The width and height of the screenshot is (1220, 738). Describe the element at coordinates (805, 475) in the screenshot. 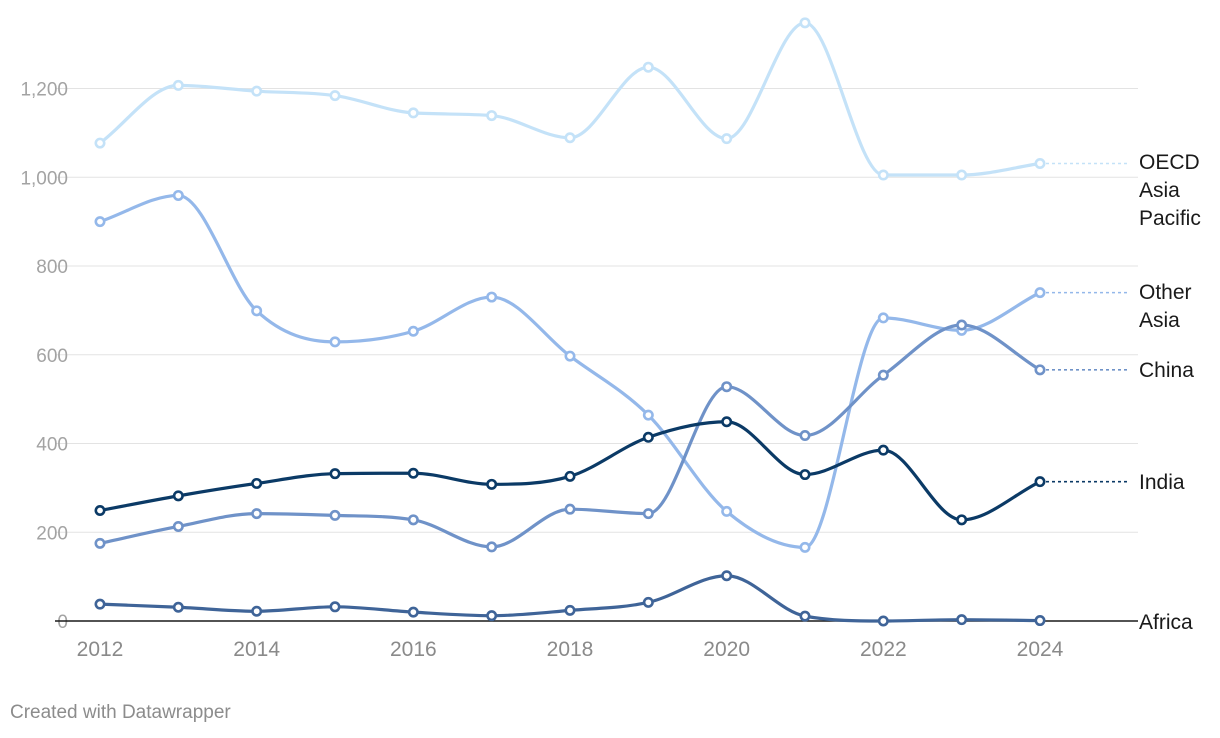

I see `data-point-india-2021` at that location.